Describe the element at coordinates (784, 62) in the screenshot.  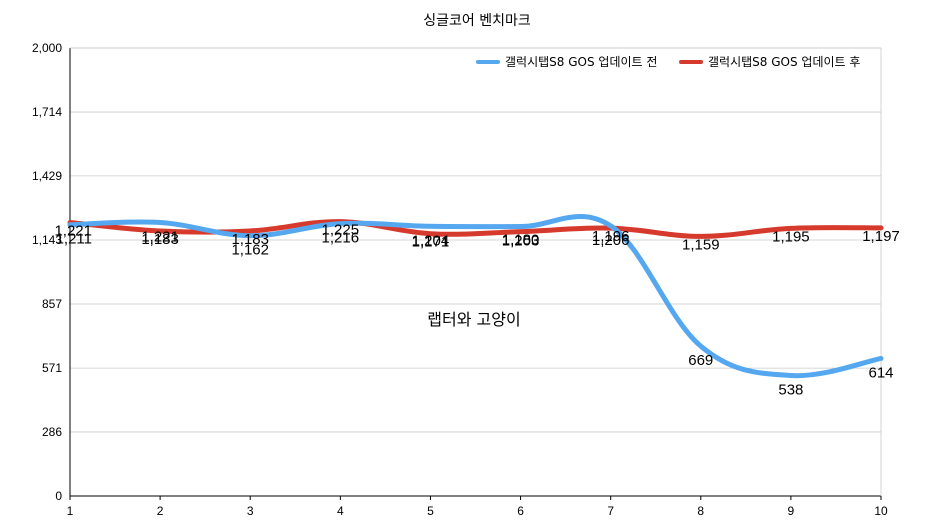
I see `legend-label: 갤럭시탭S8 GOS 업데이트 후` at that location.